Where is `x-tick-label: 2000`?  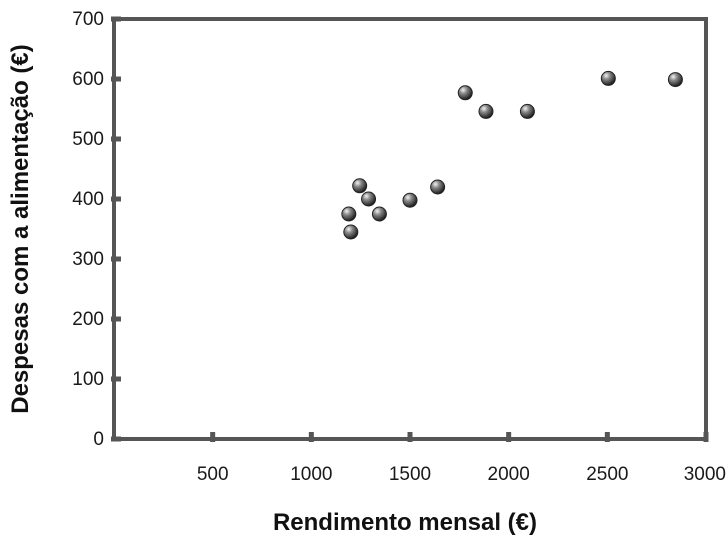 x-tick-label: 2000 is located at coordinates (509, 474).